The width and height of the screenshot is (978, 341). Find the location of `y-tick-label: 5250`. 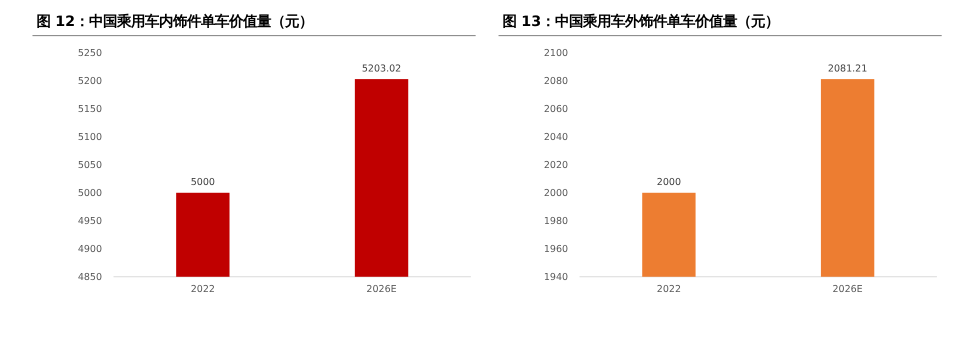

y-tick-label: 5250 is located at coordinates (90, 53).